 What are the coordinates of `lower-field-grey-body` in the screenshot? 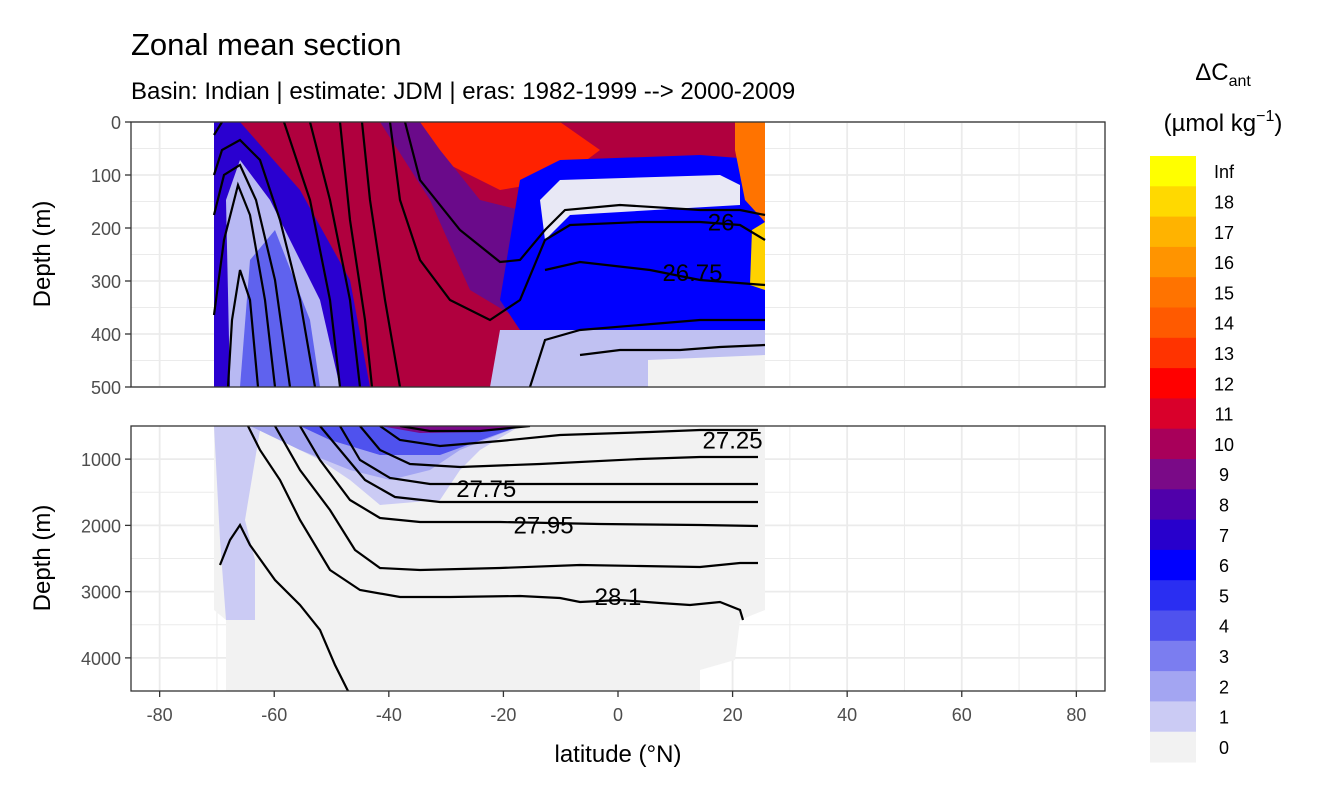 It's located at (489, 558).